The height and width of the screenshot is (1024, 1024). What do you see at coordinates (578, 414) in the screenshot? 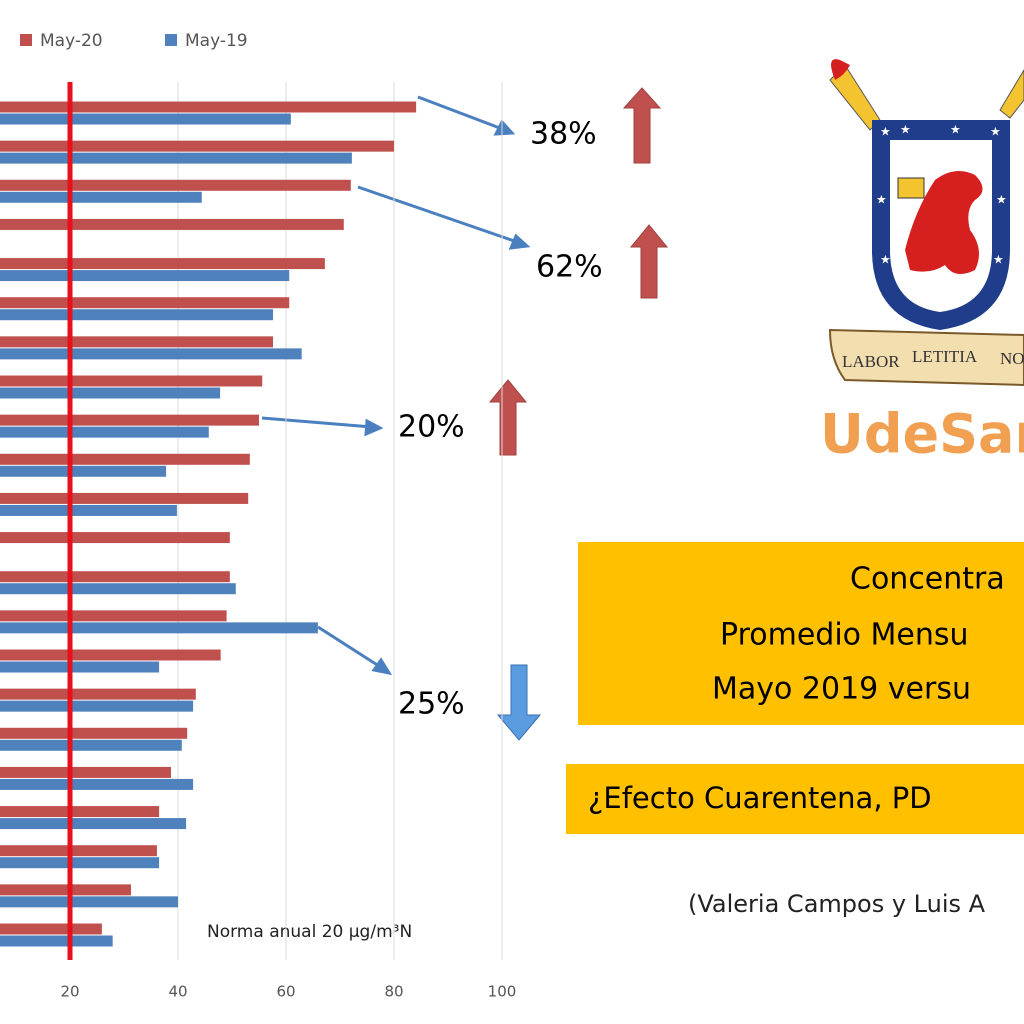
I see `trend-arrows` at bounding box center [578, 414].